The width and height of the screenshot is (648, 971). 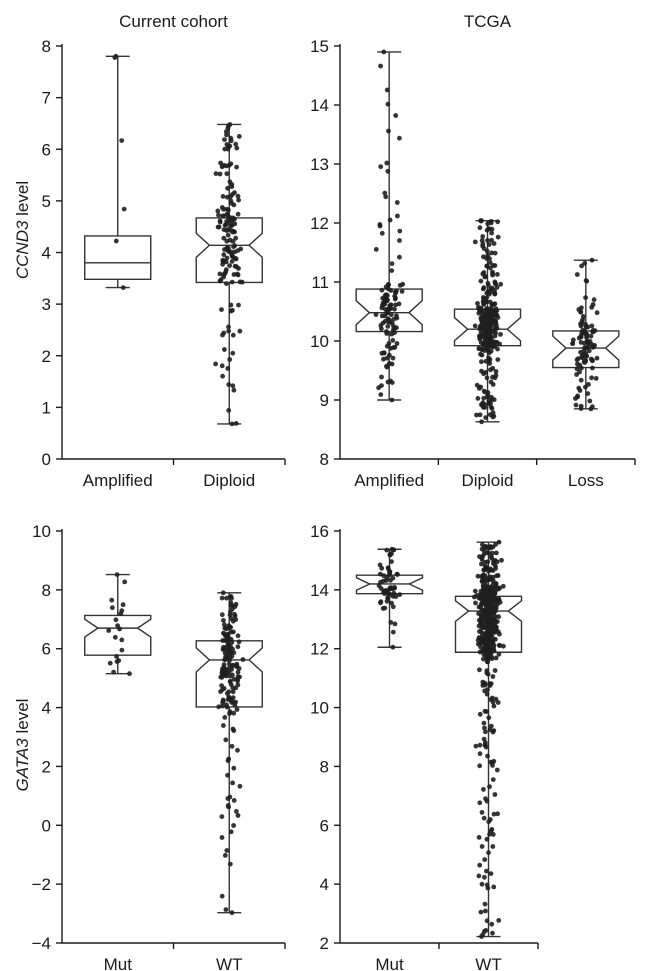 What do you see at coordinates (46, 825) in the screenshot?
I see `y-tick-label: 0` at bounding box center [46, 825].